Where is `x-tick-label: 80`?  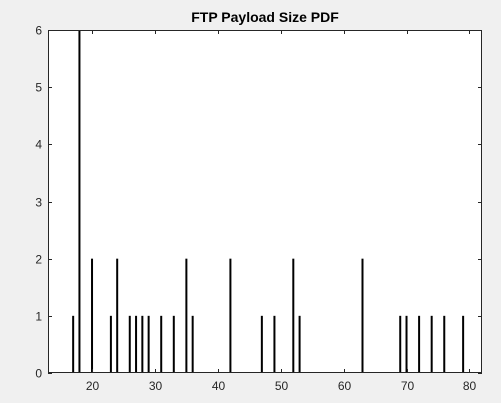 x-tick-label: 80 is located at coordinates (470, 386).